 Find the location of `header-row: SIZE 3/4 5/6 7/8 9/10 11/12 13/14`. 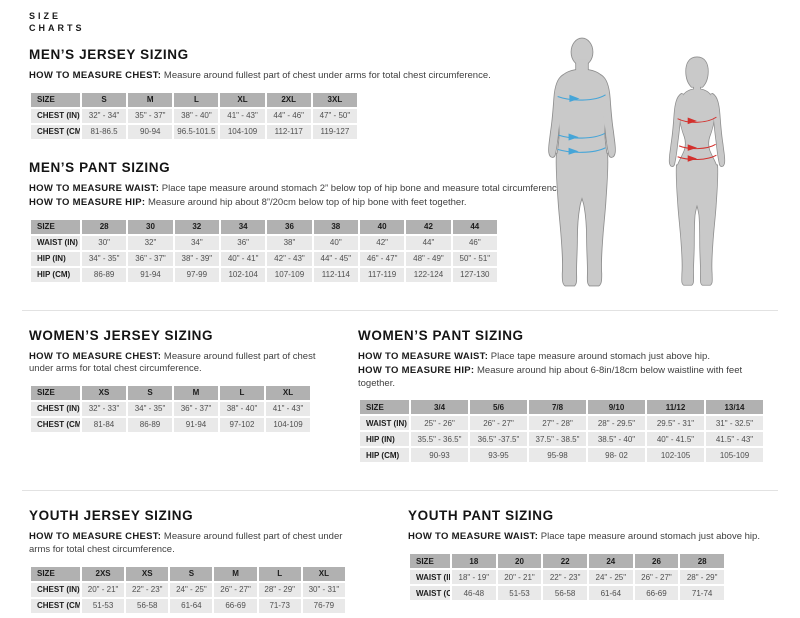

header-row: SIZE 3/4 5/6 7/8 9/10 11/12 13/14 is located at coordinates (561, 407).